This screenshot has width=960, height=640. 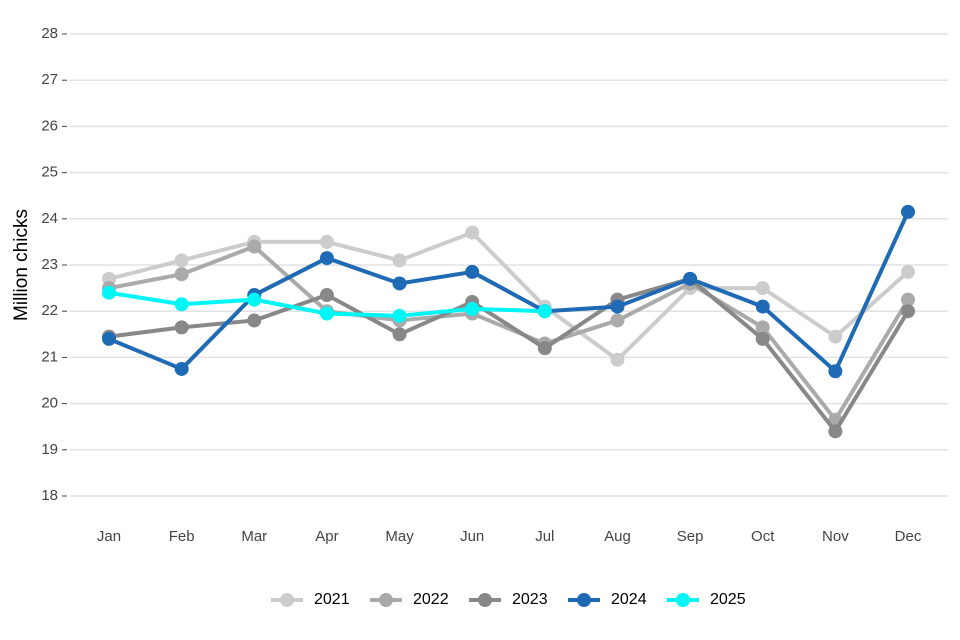 I want to click on x-tick-label: Feb, so click(x=182, y=536).